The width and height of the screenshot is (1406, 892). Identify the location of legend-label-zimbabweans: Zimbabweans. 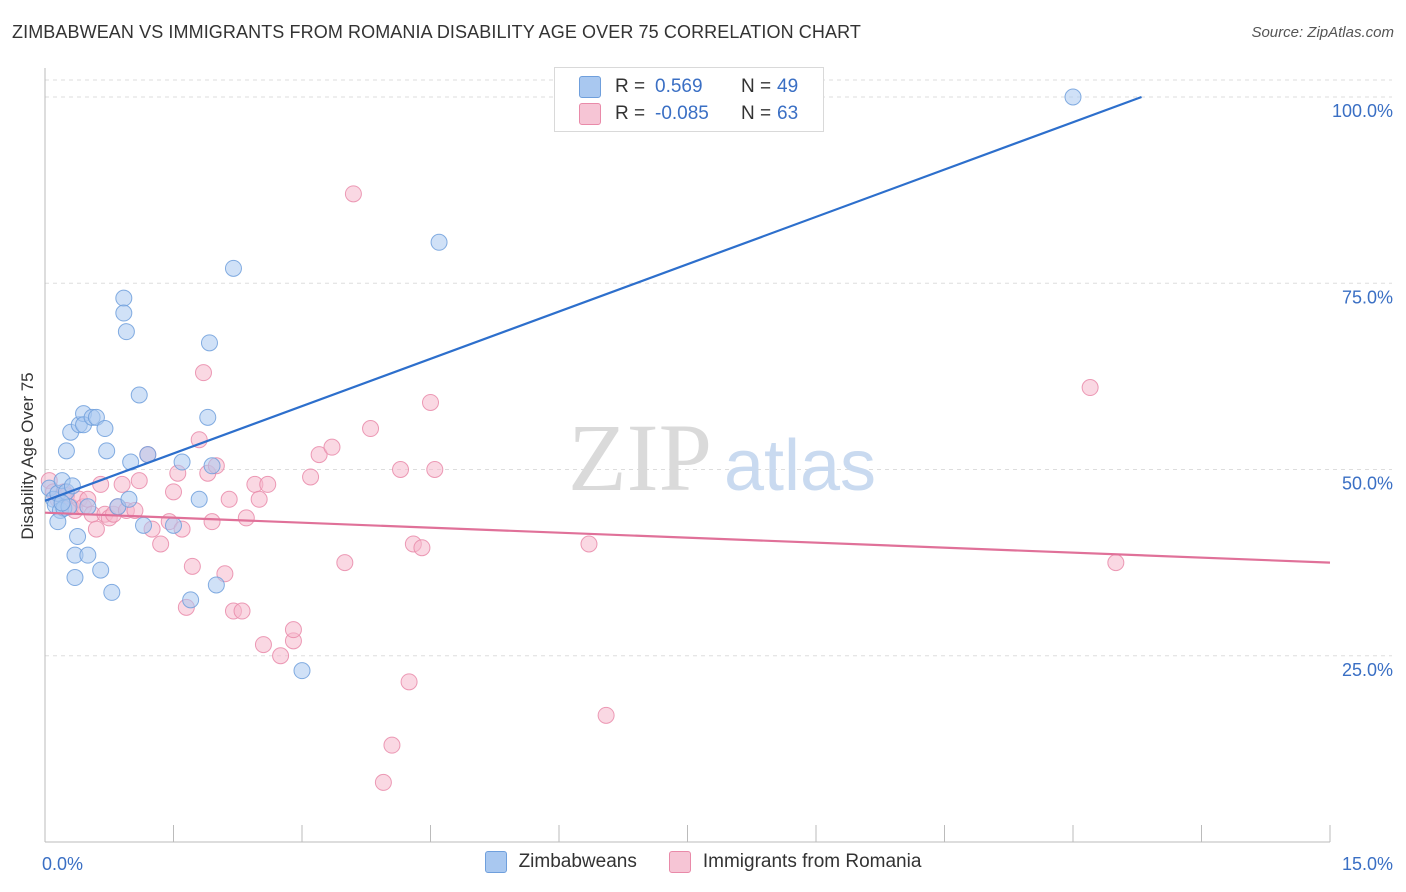
(577, 861).